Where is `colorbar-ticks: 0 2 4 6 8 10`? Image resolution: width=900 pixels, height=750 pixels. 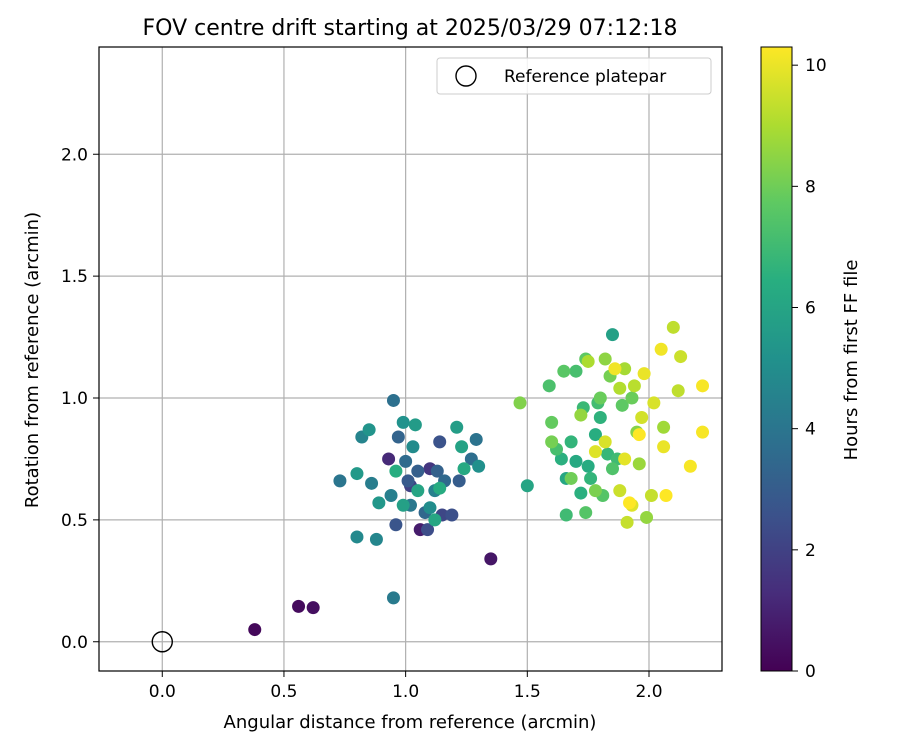 colorbar-ticks: 0 2 4 6 8 10 is located at coordinates (809, 369).